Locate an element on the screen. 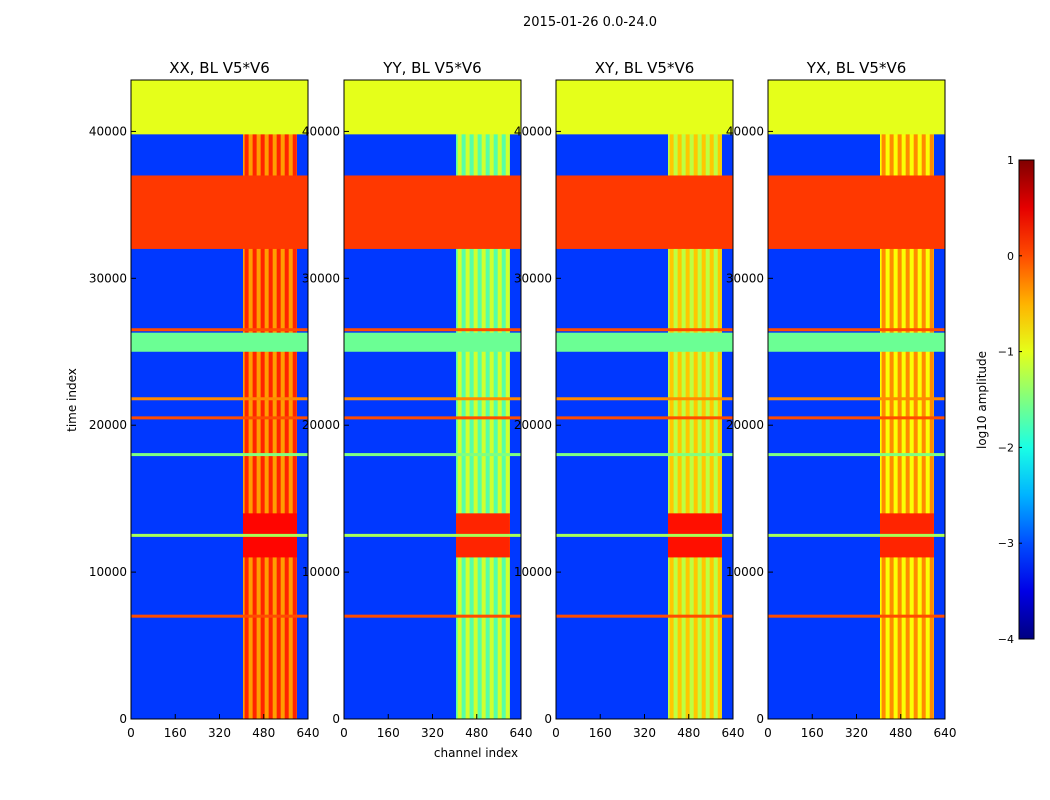  colorbar: 1 0 −1 −2 −3 −4 log10 amplitude is located at coordinates (1005, 400).